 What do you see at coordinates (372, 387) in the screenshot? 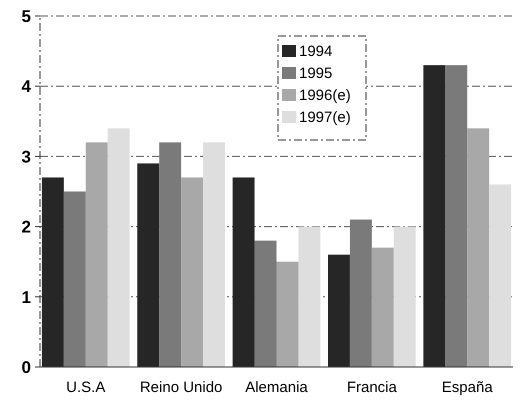
I see `x-tick-label: Francia` at bounding box center [372, 387].